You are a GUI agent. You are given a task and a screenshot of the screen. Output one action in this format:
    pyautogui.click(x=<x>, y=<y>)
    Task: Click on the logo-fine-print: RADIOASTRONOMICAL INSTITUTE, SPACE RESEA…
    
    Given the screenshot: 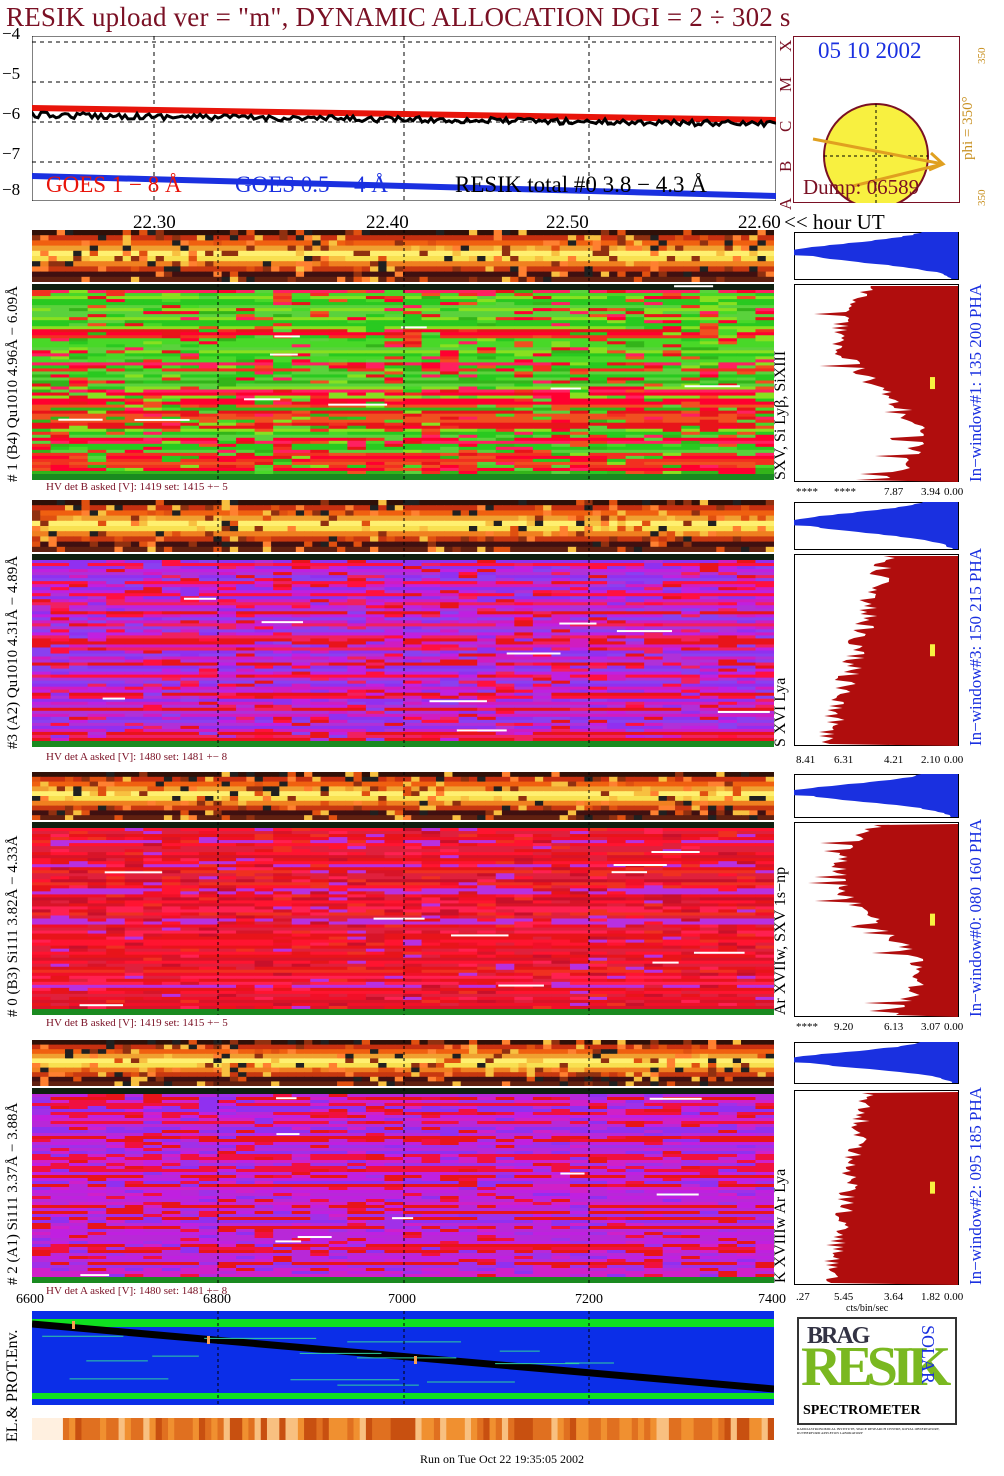 What is the action you would take?
    pyautogui.click(x=868, y=1431)
    